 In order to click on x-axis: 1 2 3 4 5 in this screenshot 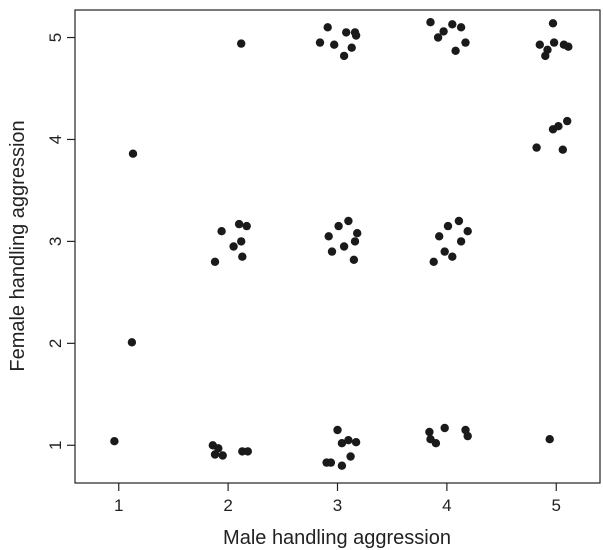, I will do `click(337, 499)`.